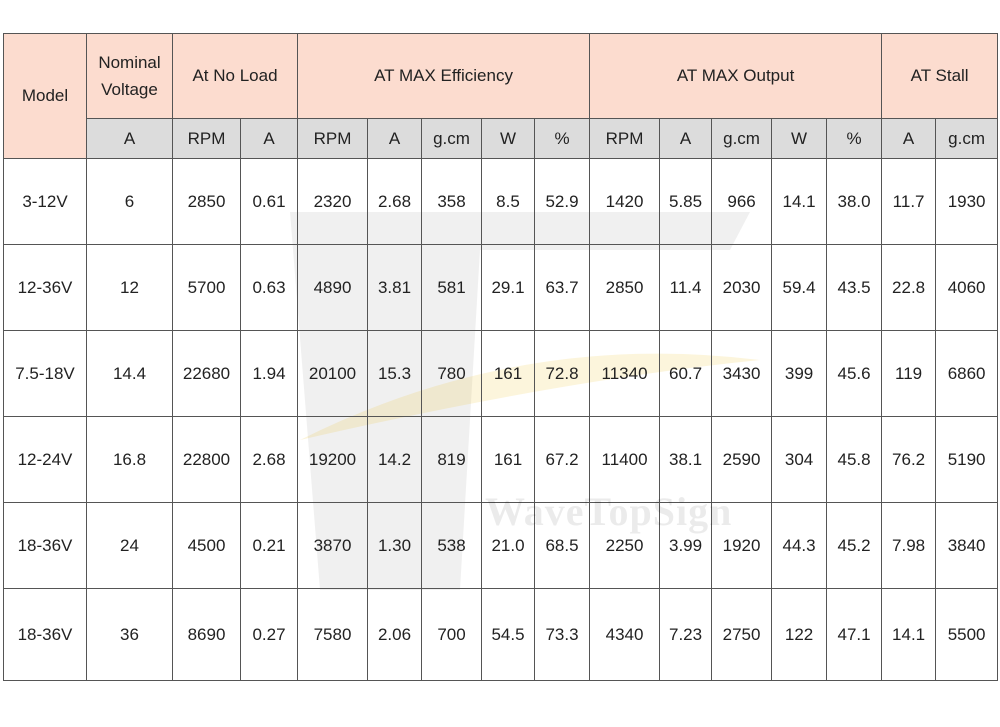 Image resolution: width=1000 pixels, height=727 pixels. I want to click on data-cell: 44.3, so click(799, 545).